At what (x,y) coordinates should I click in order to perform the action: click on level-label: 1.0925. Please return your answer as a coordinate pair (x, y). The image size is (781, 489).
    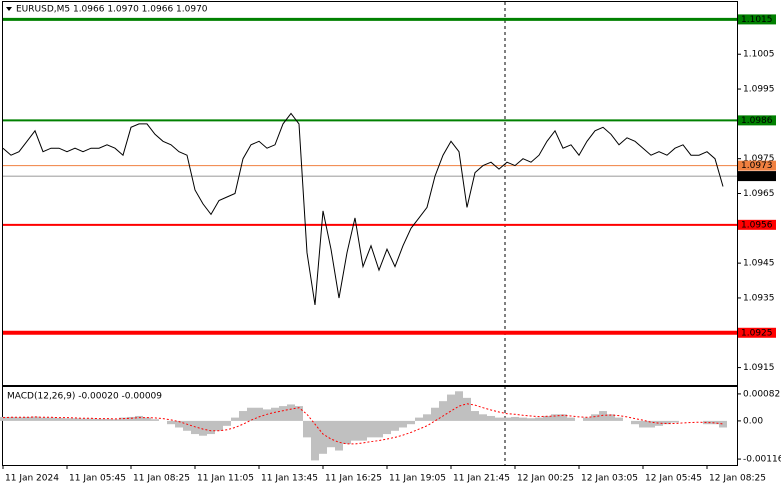
    Looking at the image, I should click on (757, 333).